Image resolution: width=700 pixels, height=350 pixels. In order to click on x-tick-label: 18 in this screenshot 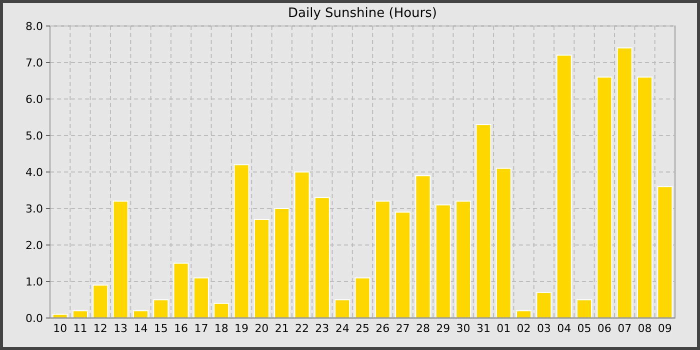, I will do `click(221, 328)`.